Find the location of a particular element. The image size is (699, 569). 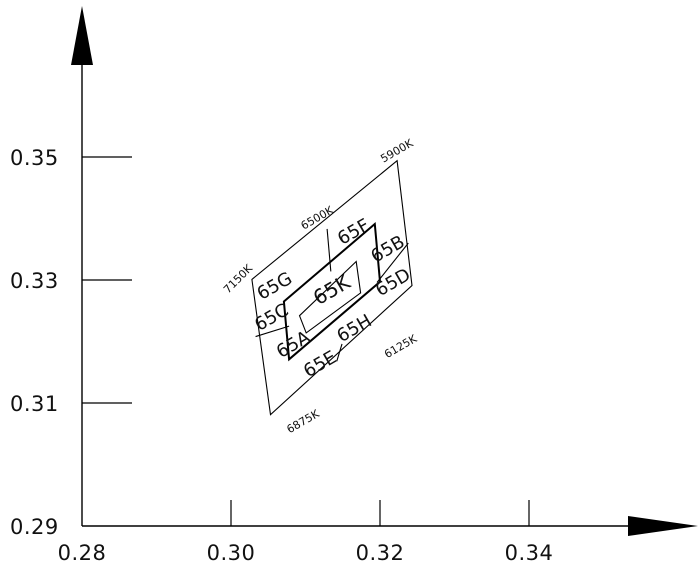

y-tick-label: 0.35 is located at coordinates (34, 158).